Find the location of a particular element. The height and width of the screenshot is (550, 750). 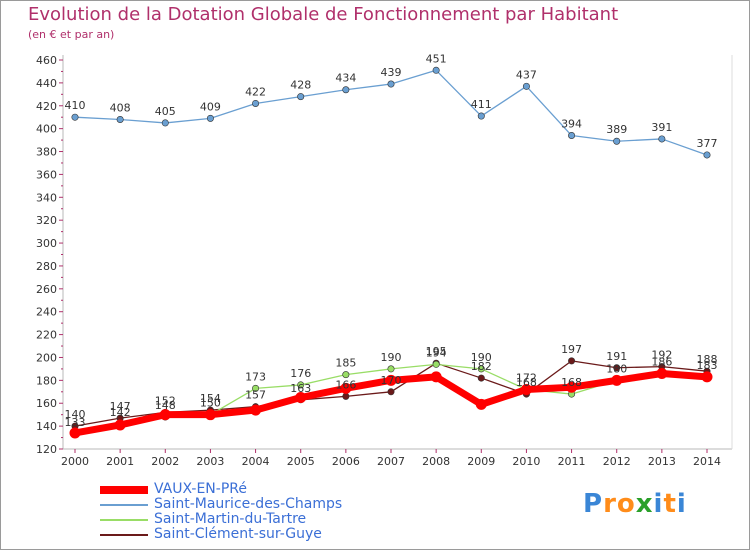

legend-label-1: VAUX-EN-PRé is located at coordinates (200, 489).